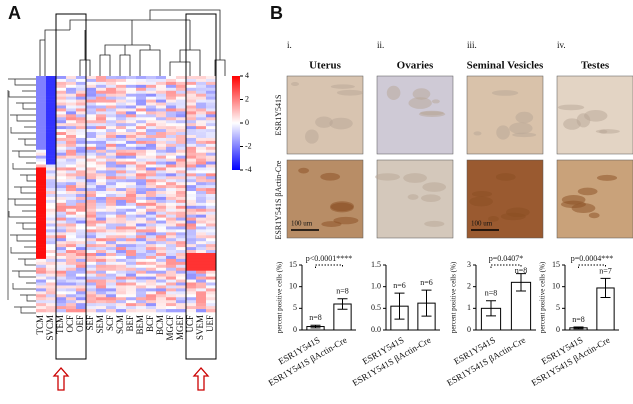  I want to click on n-label: n=8, so click(342, 291).